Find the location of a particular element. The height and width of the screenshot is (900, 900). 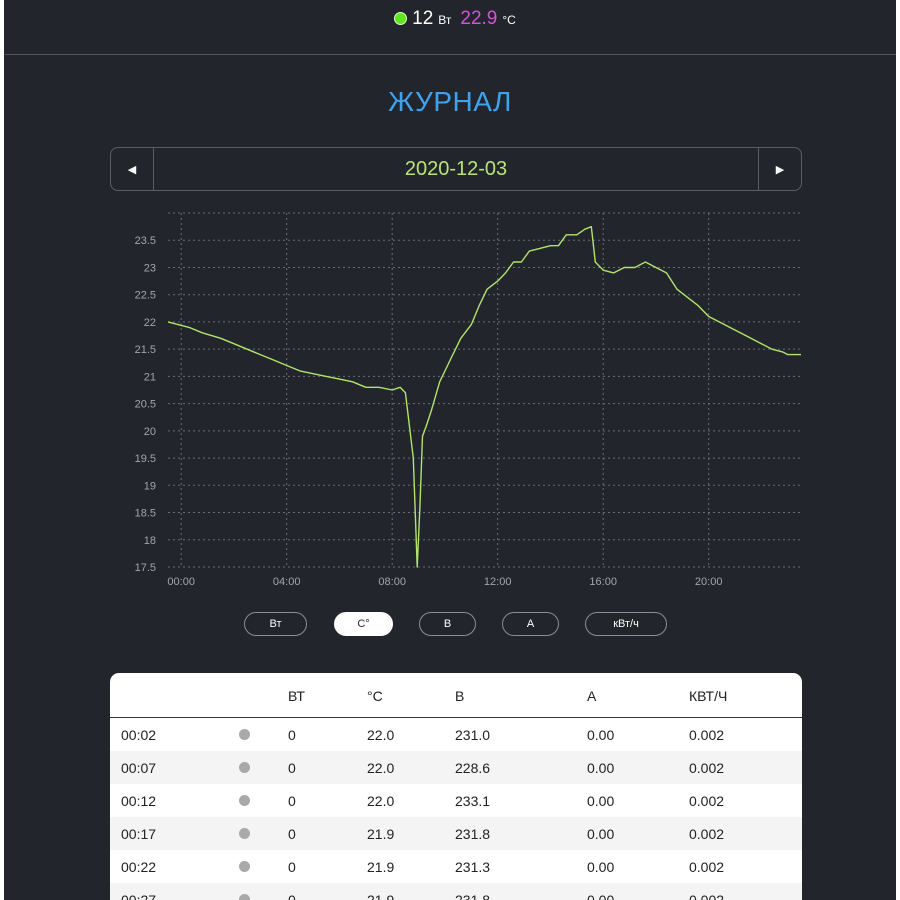

y-tick-label: 20 is located at coordinates (150, 432).